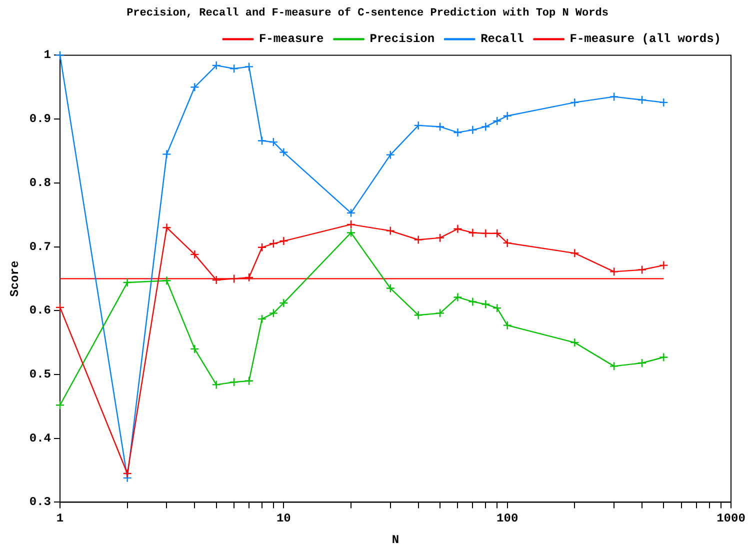 This screenshot has height=555, width=749. Describe the element at coordinates (283, 518) in the screenshot. I see `x-tick-label: 10` at that location.